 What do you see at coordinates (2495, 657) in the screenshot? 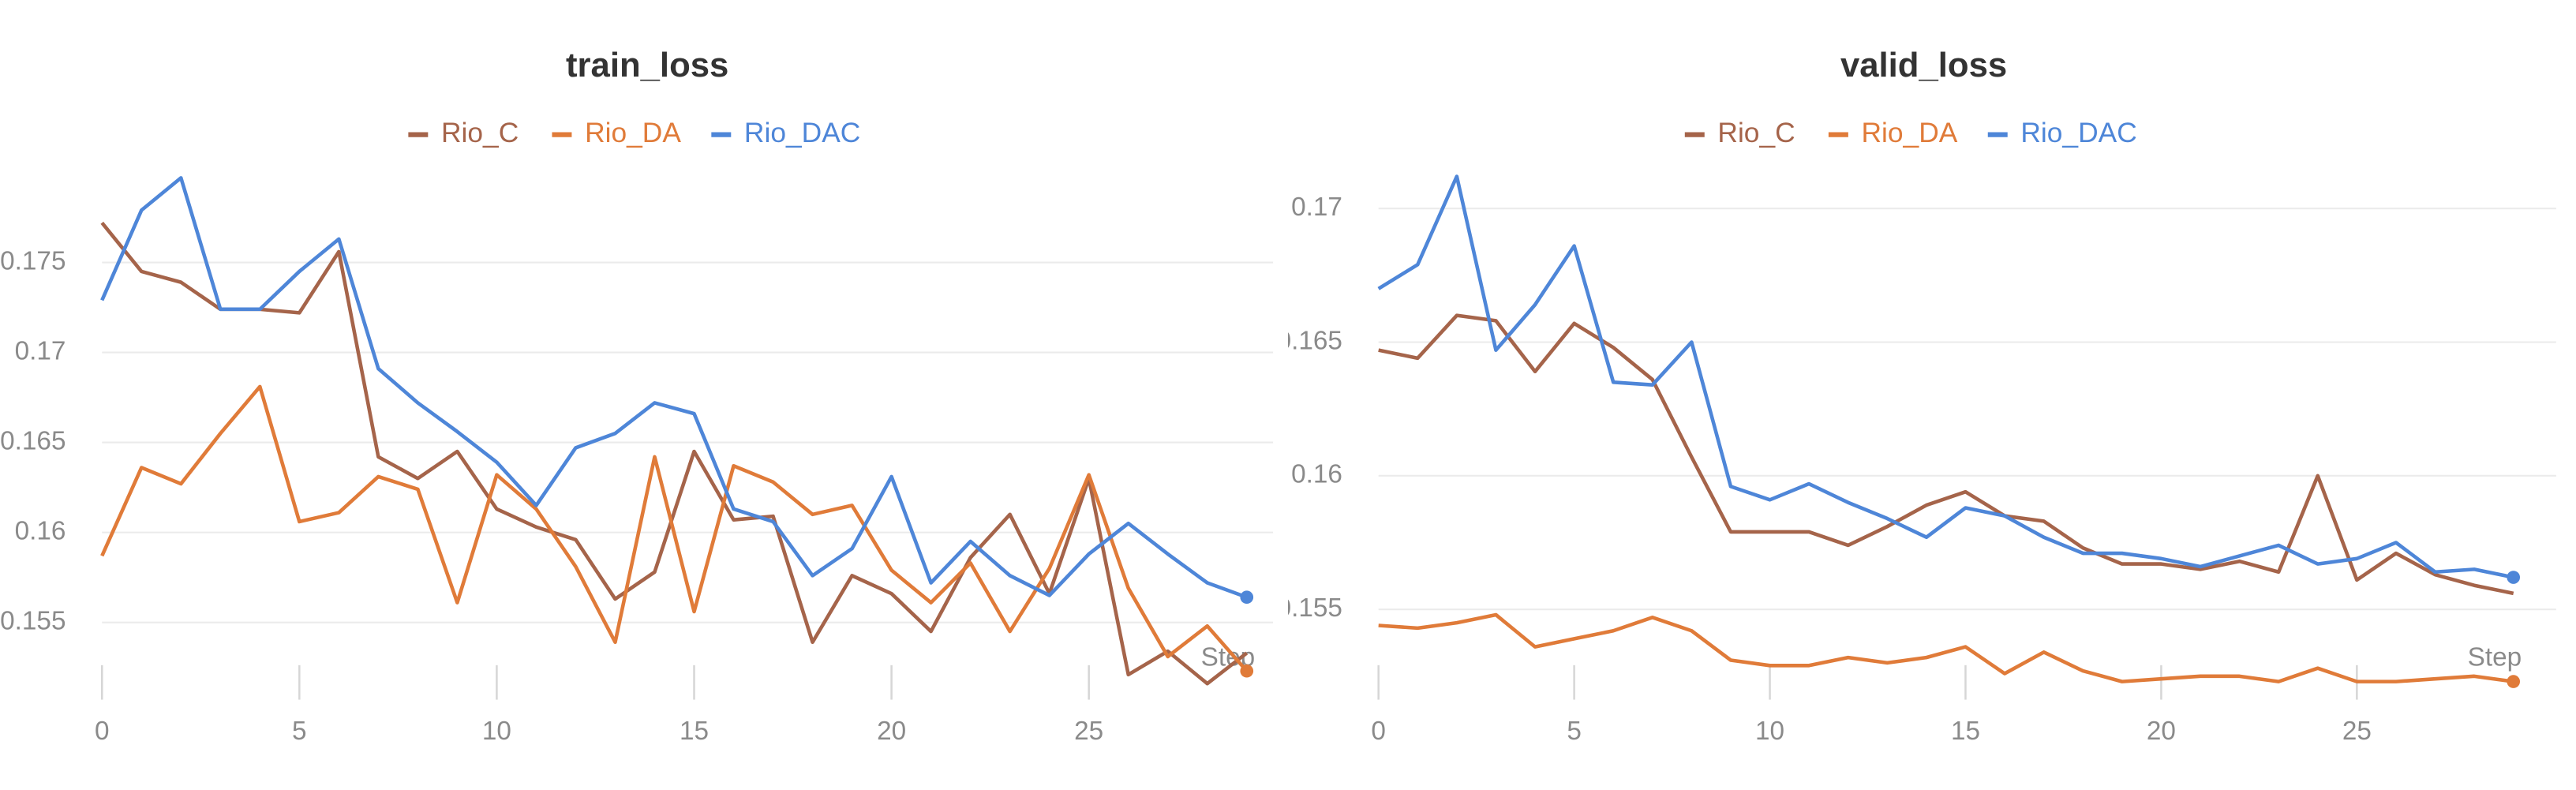
I see `x-axis-label: Step` at bounding box center [2495, 657].